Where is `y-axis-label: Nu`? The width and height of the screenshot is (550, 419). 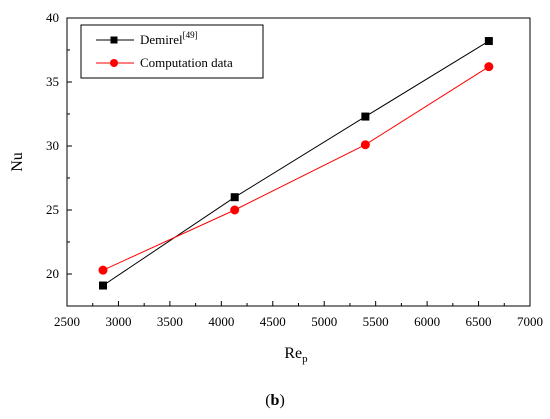
y-axis-label: Nu is located at coordinates (17, 162).